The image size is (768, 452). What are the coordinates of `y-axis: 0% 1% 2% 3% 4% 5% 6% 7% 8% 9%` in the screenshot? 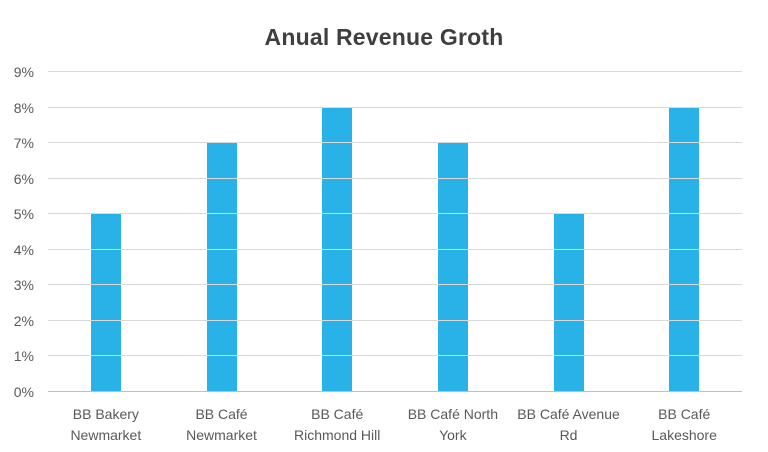 It's located at (20, 232).